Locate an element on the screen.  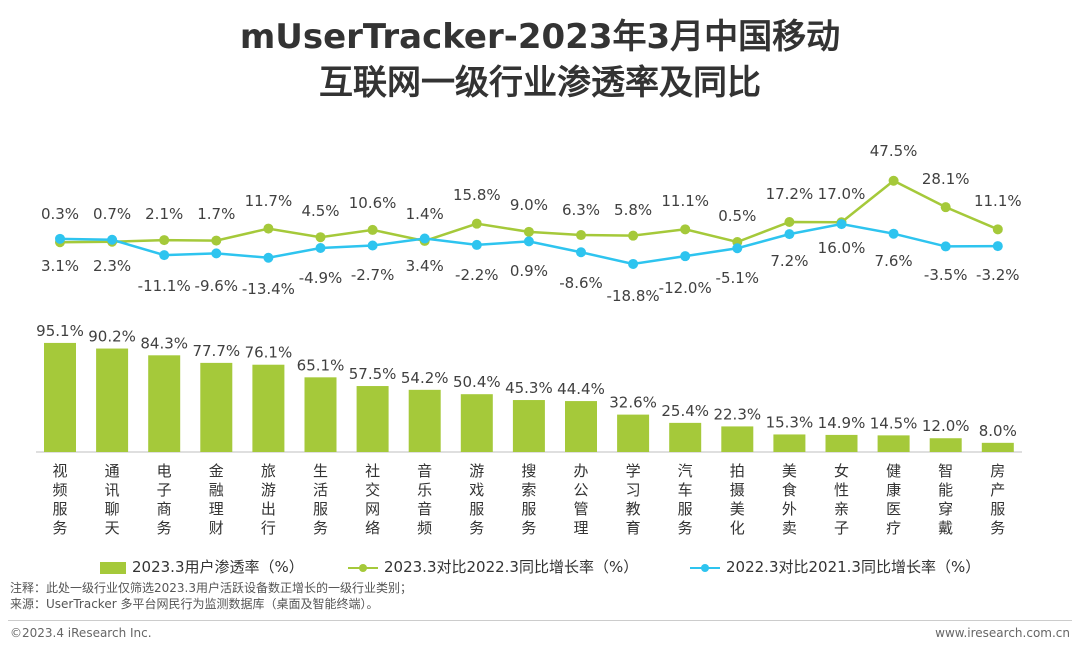
category-label-11: 学习教育 is located at coordinates (633, 499).